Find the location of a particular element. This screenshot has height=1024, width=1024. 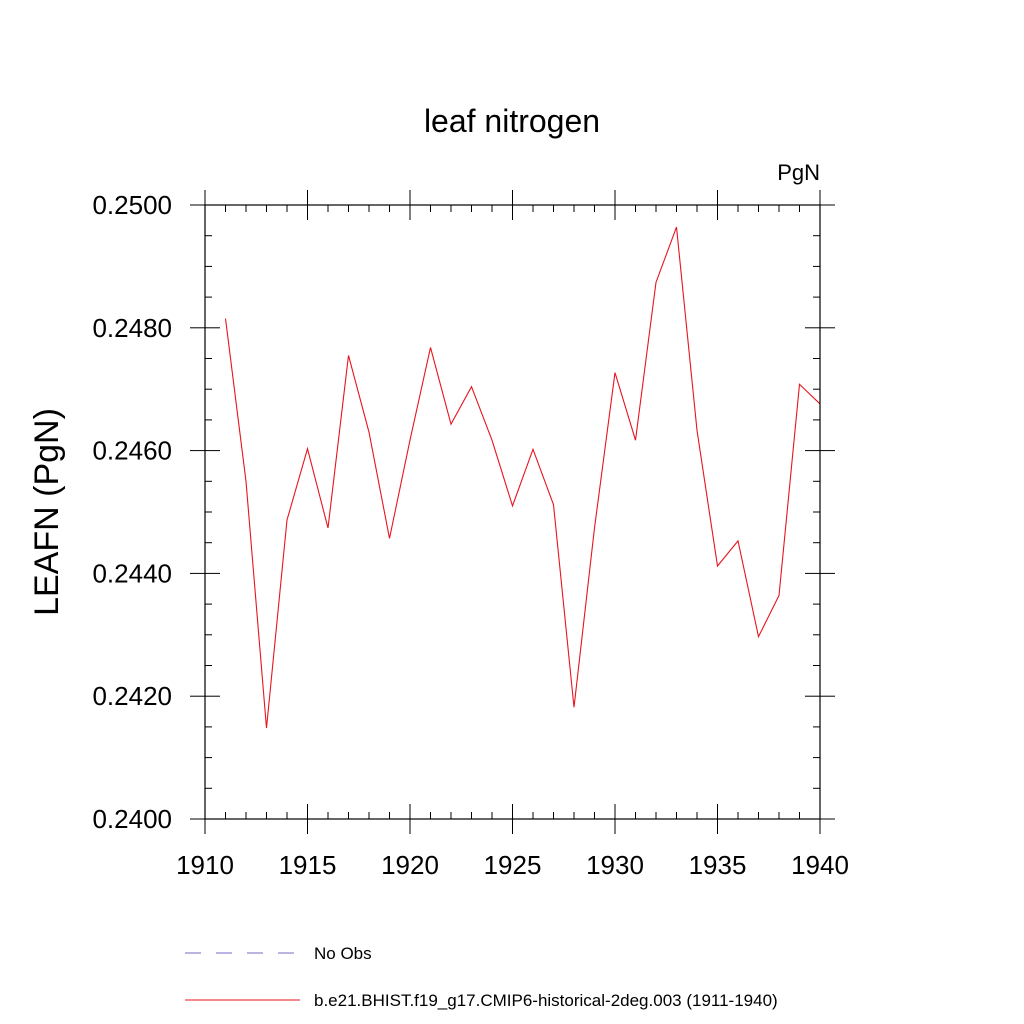

y-tick-label: 0.2480 is located at coordinates (132, 328).